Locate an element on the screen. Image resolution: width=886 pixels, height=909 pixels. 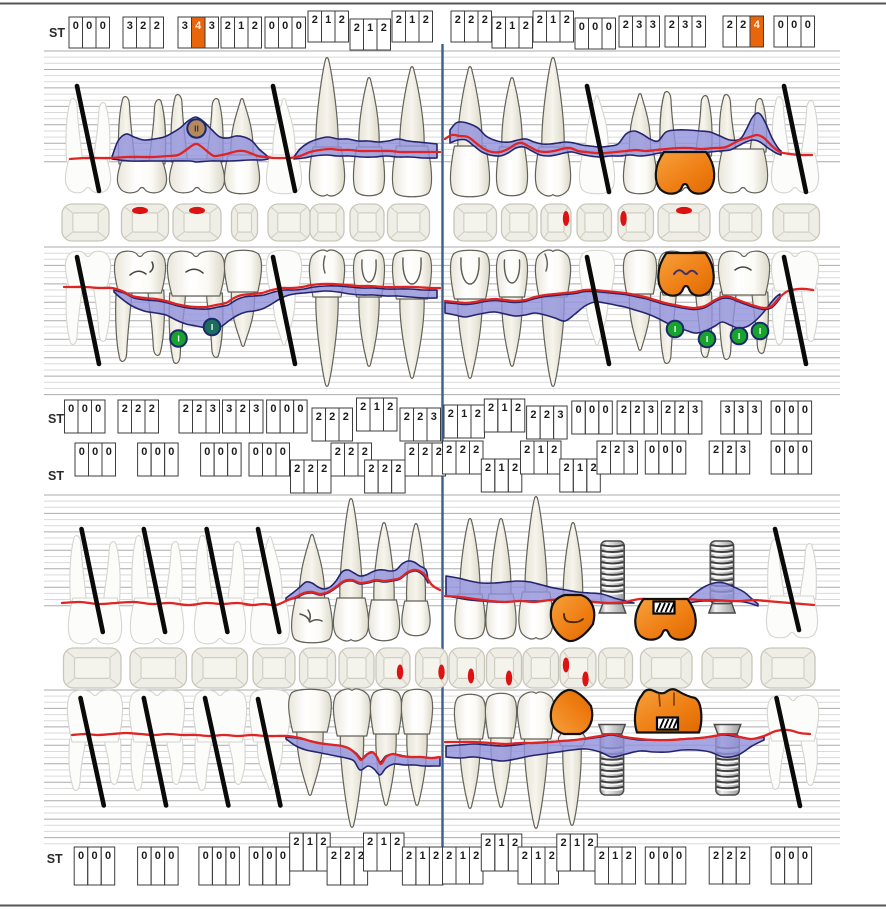
svg-text: II is located at coordinates (196, 129).